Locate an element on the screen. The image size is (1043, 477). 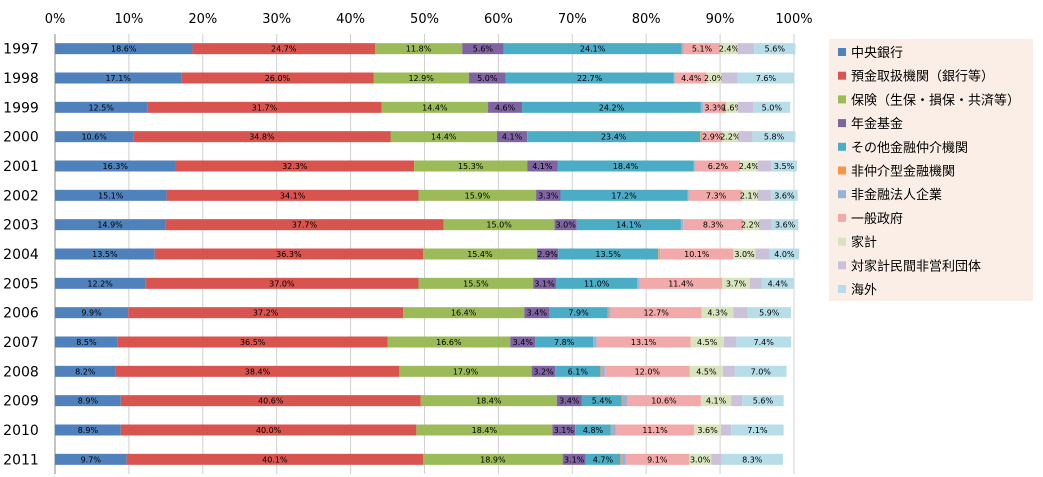
data-label: 4.1% is located at coordinates (716, 401).